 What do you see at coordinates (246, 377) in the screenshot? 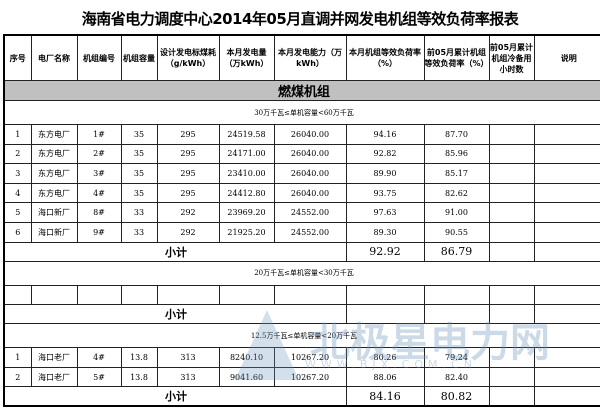
I see `table-cell: 9041.60` at bounding box center [246, 377].